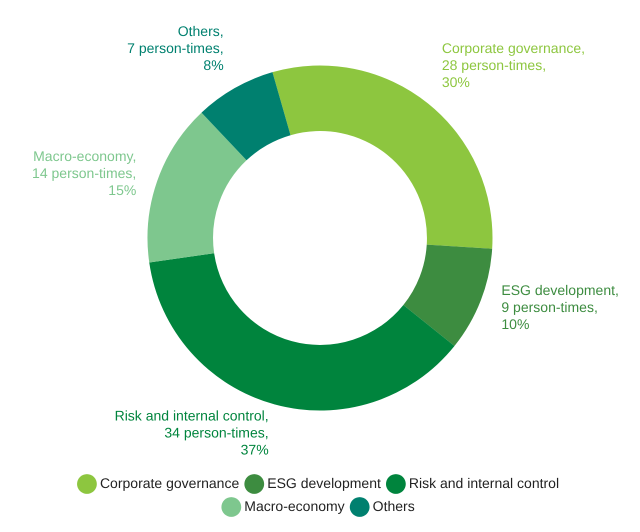 The width and height of the screenshot is (640, 532). I want to click on data-label: ESG development, 9 person-times, 10%, so click(560, 307).